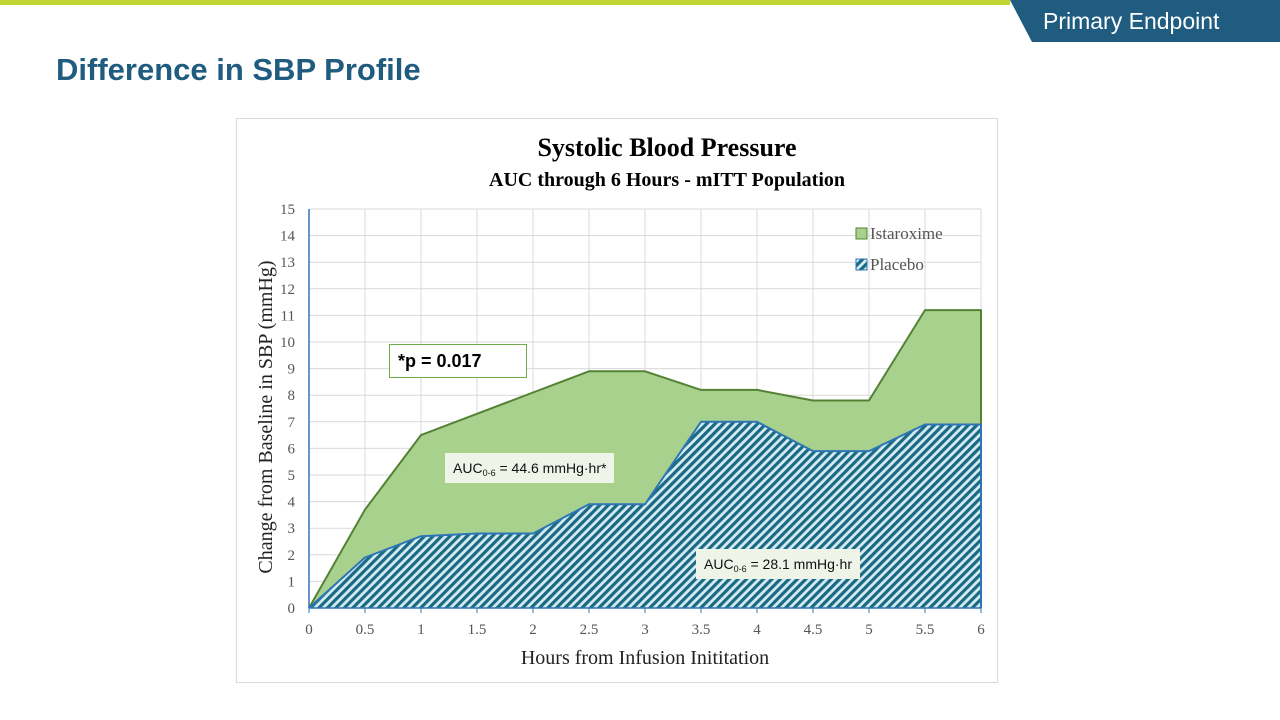  I want to click on auc-placebo-subscript: 0-6, so click(740, 569).